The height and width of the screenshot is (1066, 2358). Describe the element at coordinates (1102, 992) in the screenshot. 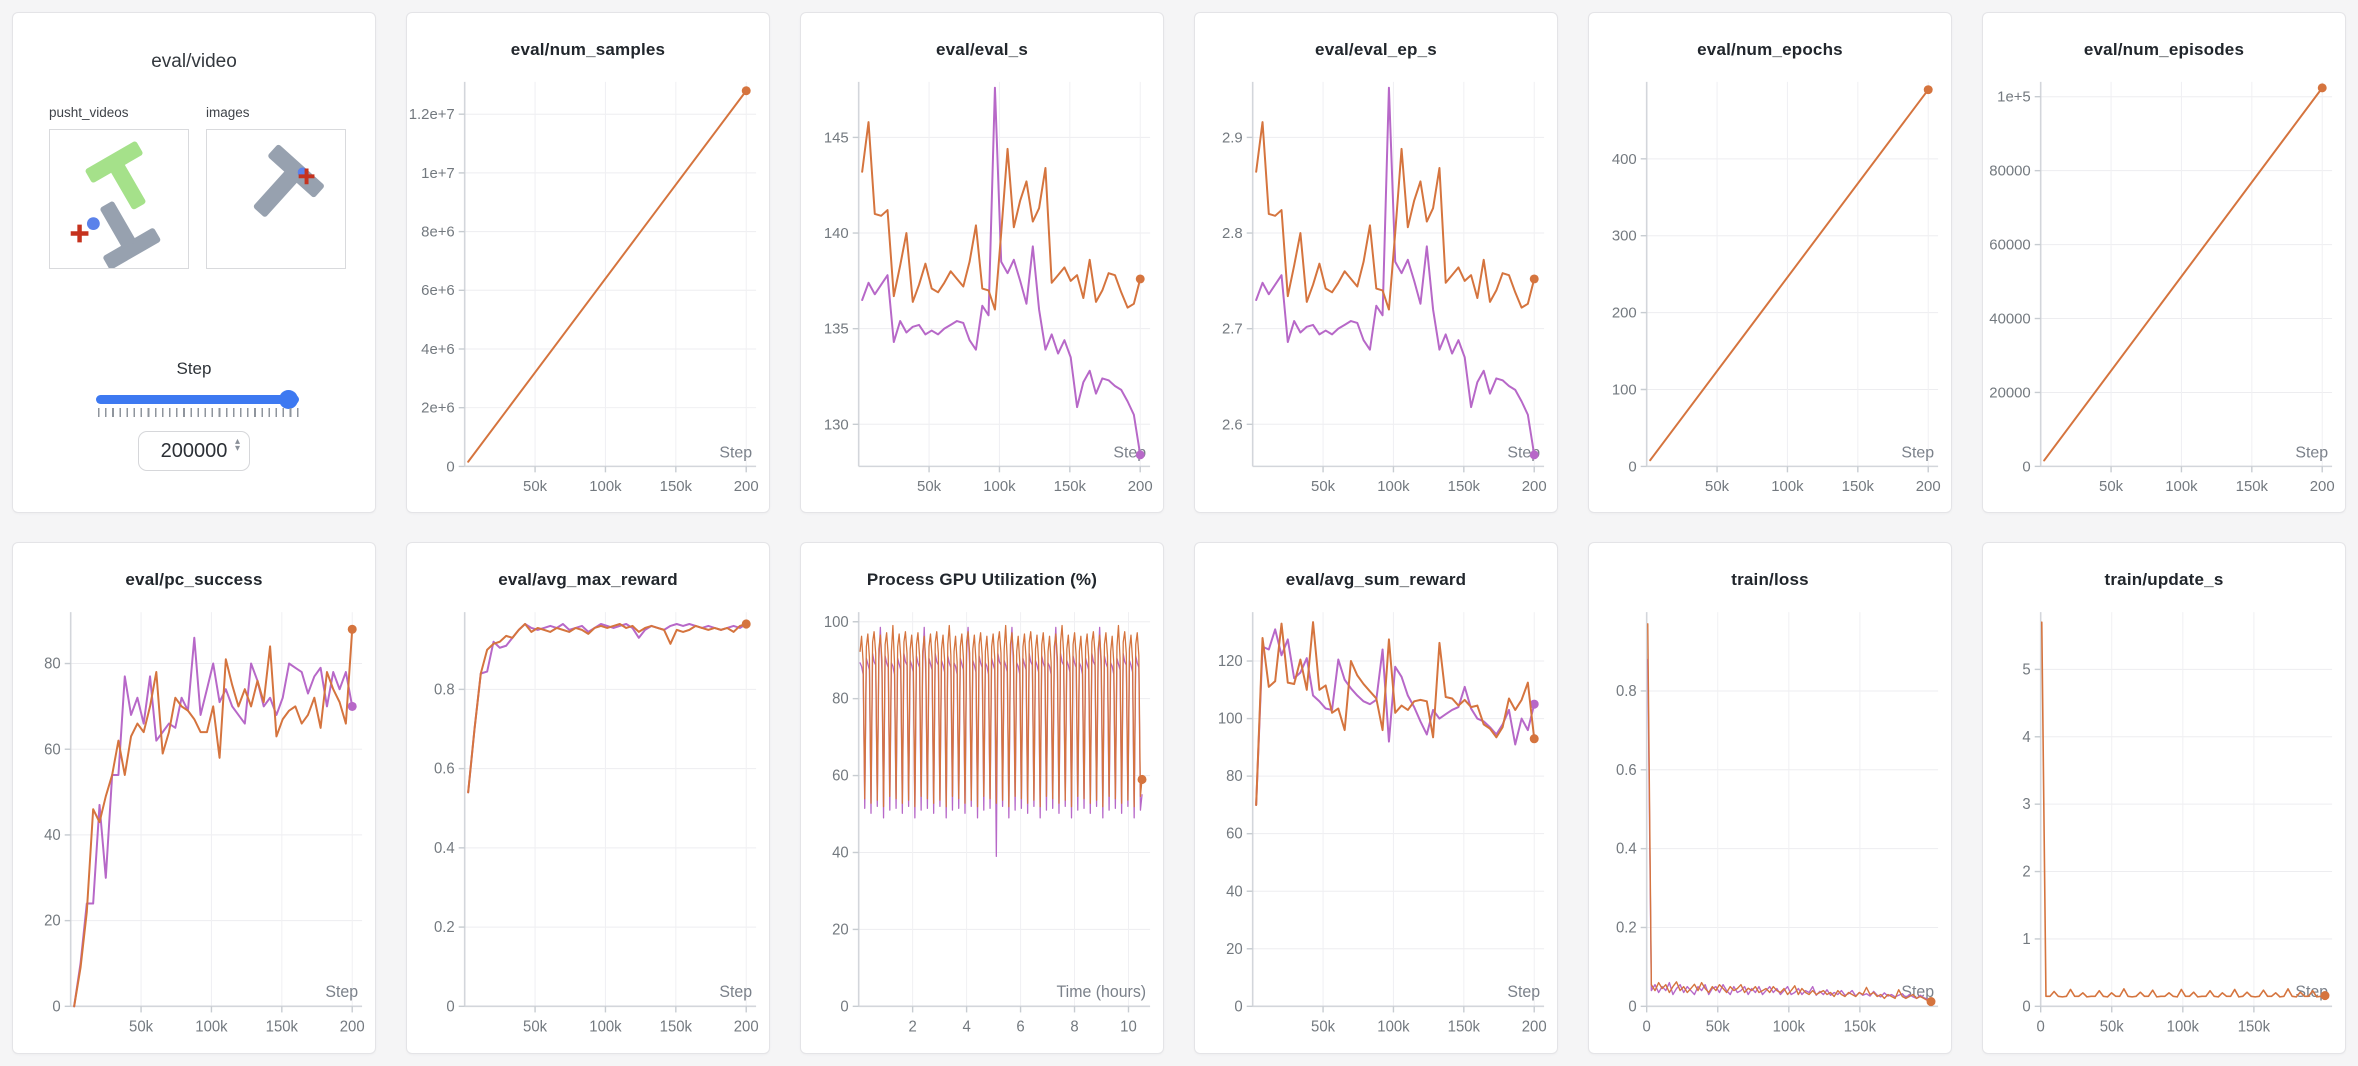

I see `svg-text: Time (hours)` at that location.